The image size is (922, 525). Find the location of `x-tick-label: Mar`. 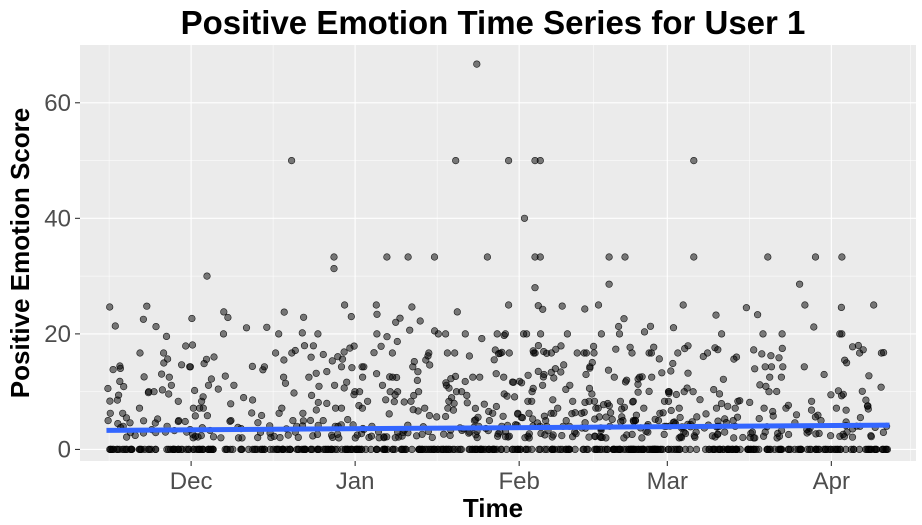

x-tick-label: Mar is located at coordinates (667, 481).